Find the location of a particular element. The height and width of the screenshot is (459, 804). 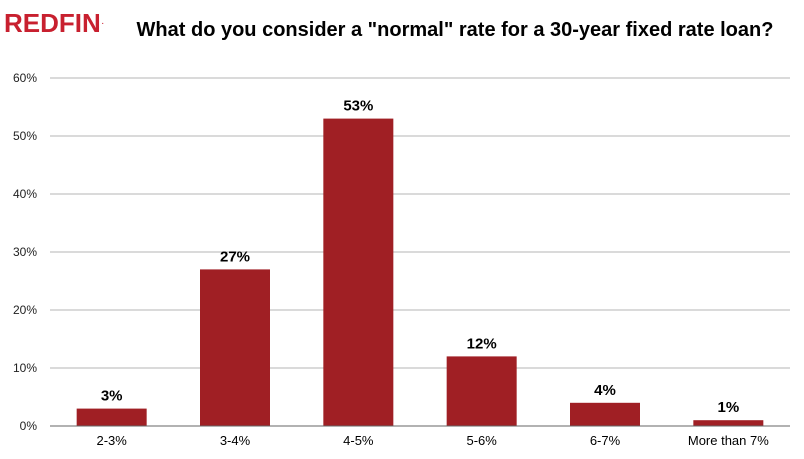

x-tick-label: More than 7% is located at coordinates (728, 440).